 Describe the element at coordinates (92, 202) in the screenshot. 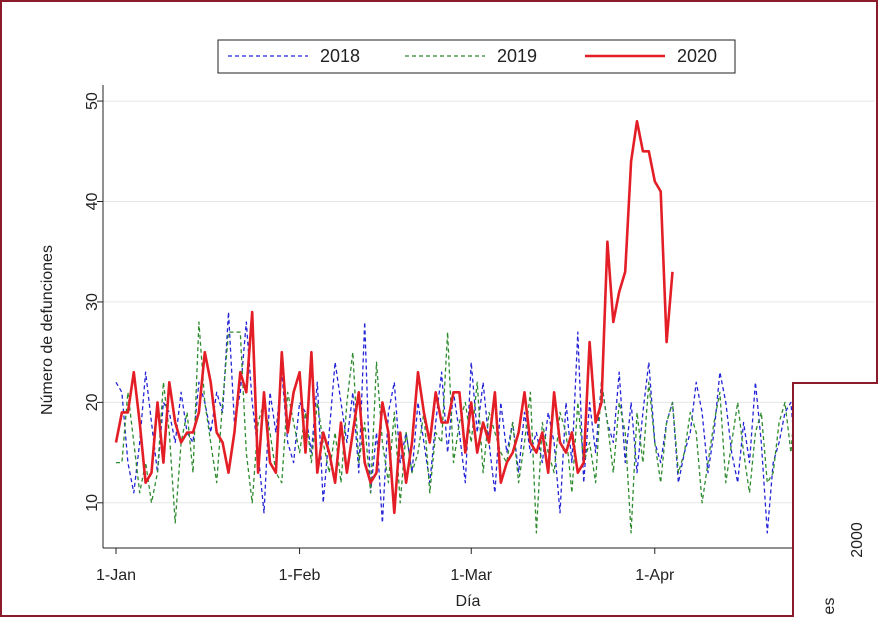

I see `y-tick-label: 40` at that location.